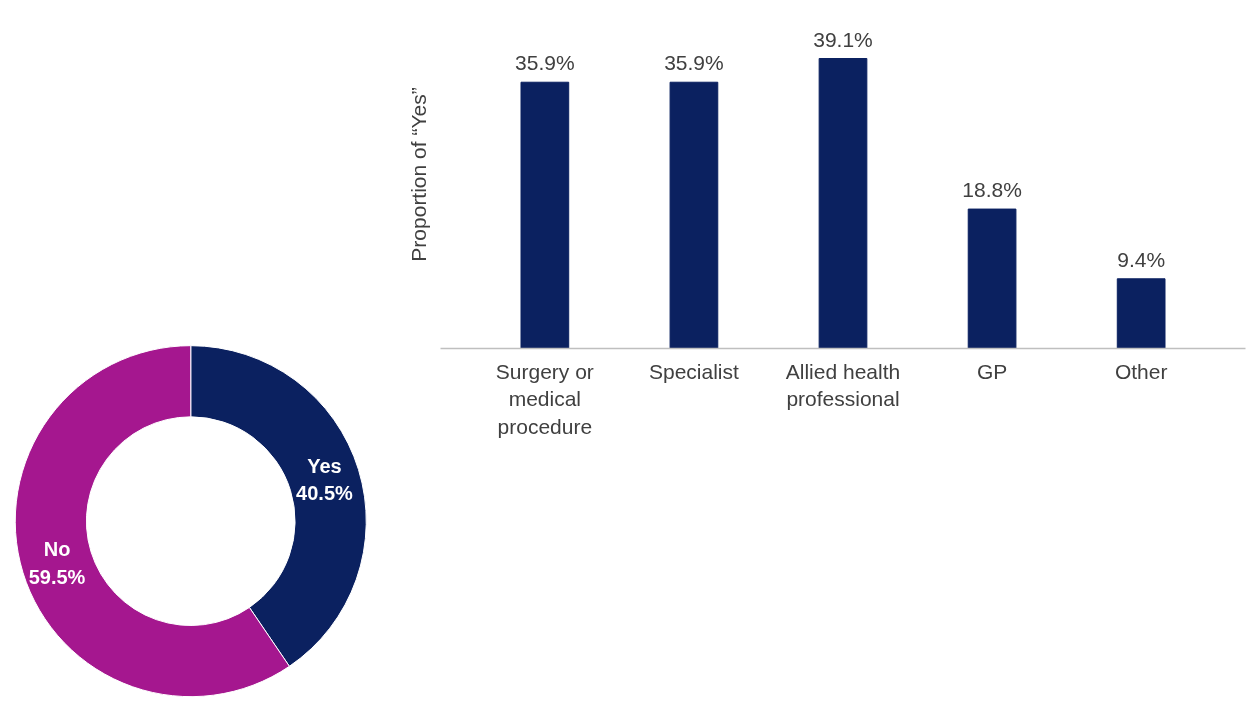 This screenshot has width=1259, height=713. I want to click on slice-label: No, so click(57, 549).